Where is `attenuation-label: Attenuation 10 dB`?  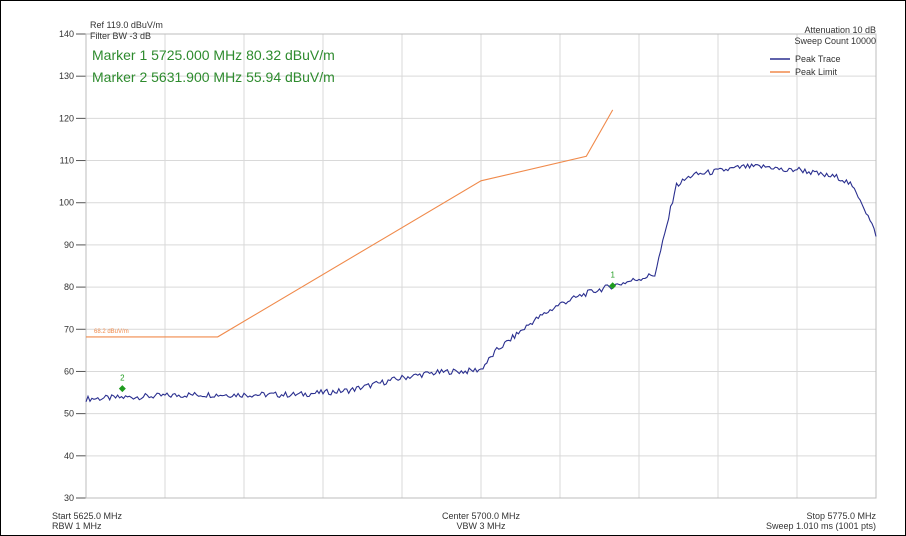 attenuation-label: Attenuation 10 dB is located at coordinates (840, 30).